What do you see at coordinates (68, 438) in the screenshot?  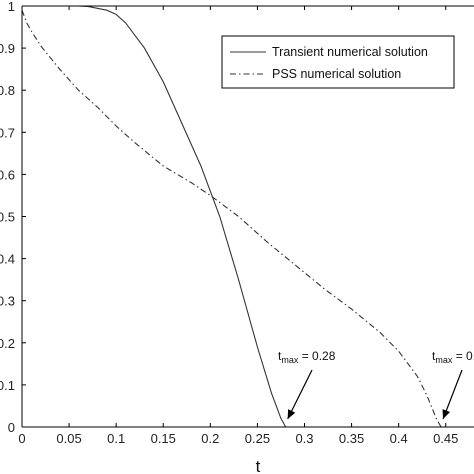 I see `x-tick-label: 0.05` at bounding box center [68, 438].